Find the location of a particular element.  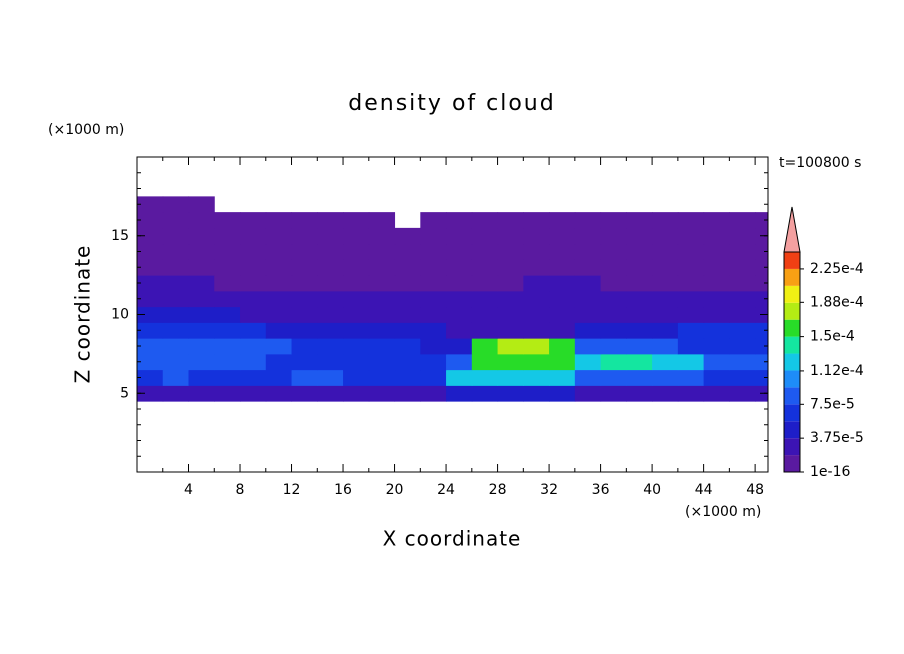

x-axis-label: X coordinate is located at coordinates (452, 539).